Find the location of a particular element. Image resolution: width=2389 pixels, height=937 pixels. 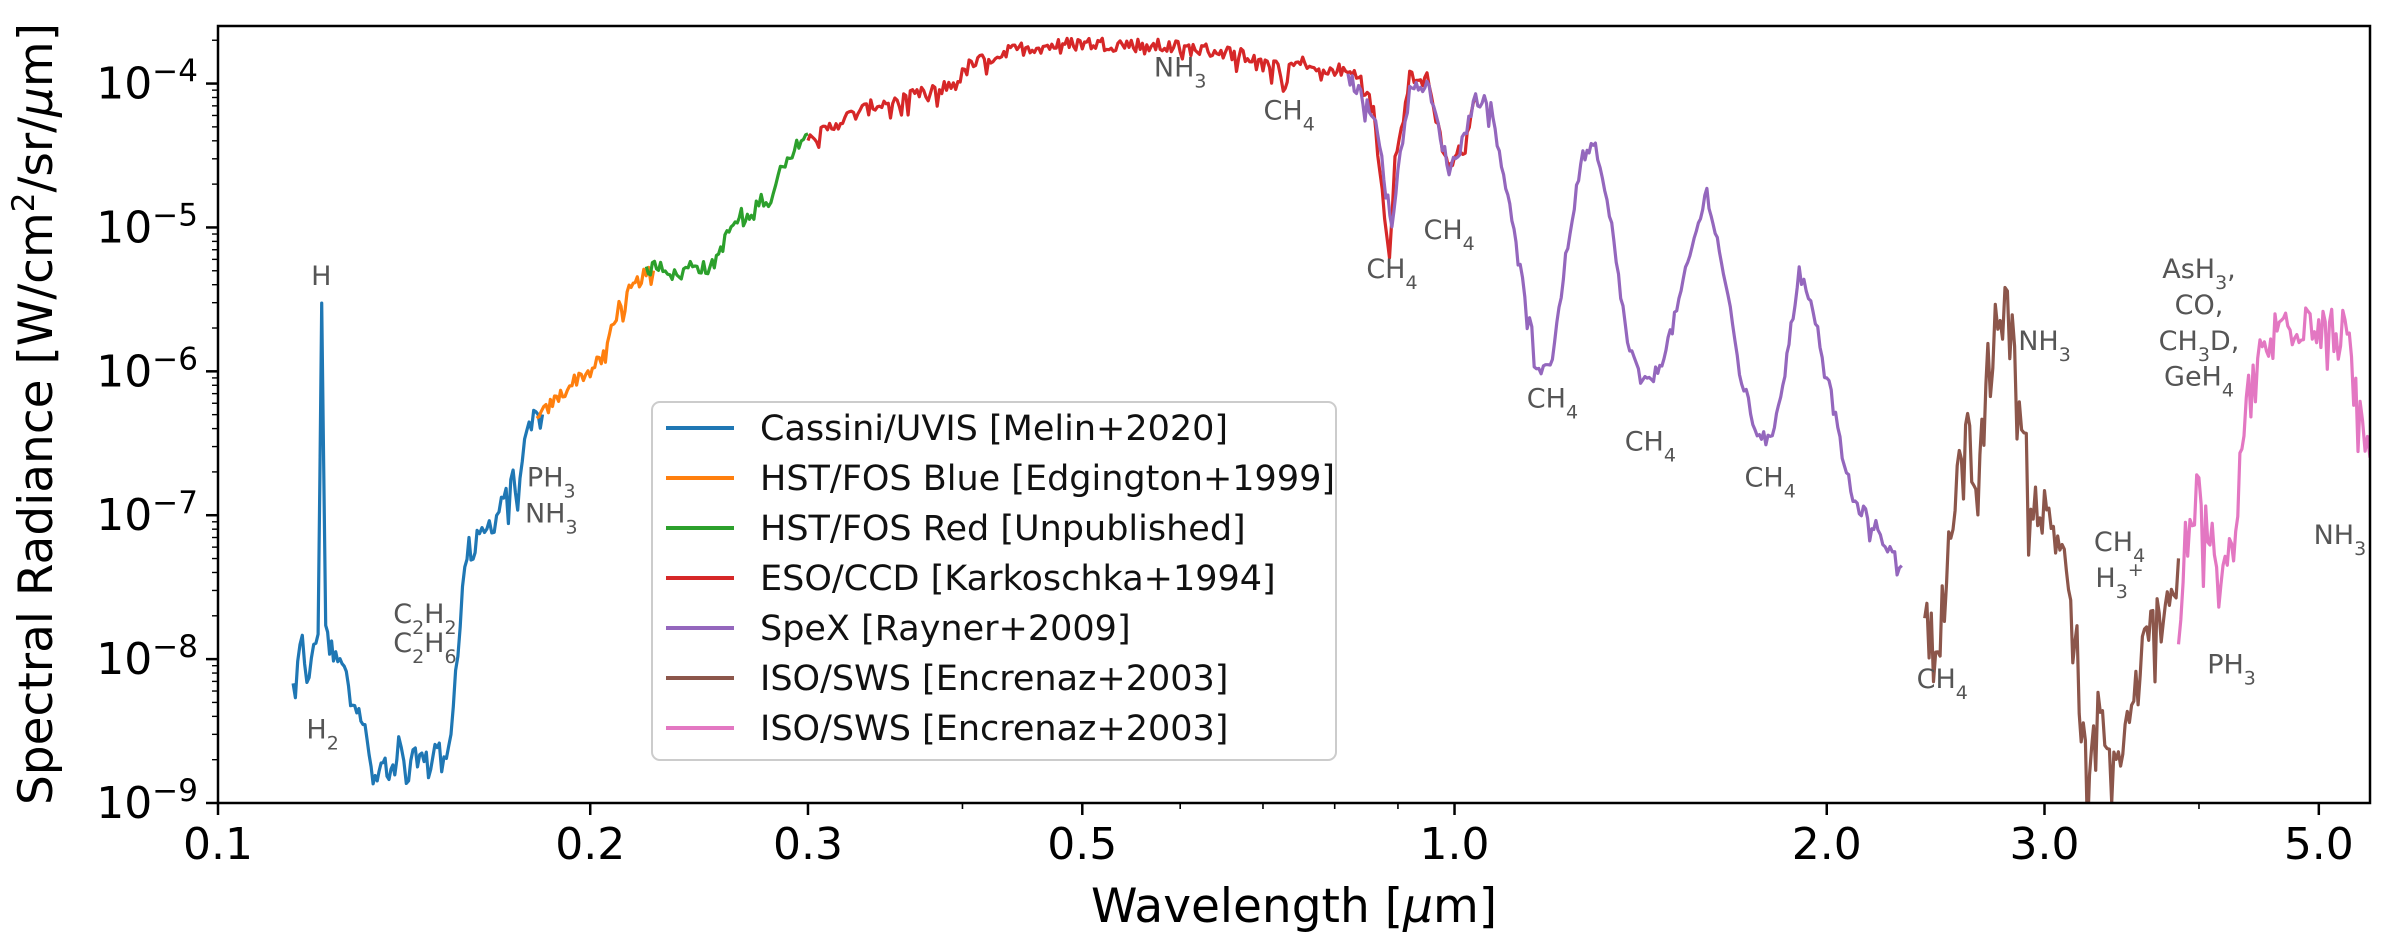

x-tick-label: 3.0 is located at coordinates (2045, 844).